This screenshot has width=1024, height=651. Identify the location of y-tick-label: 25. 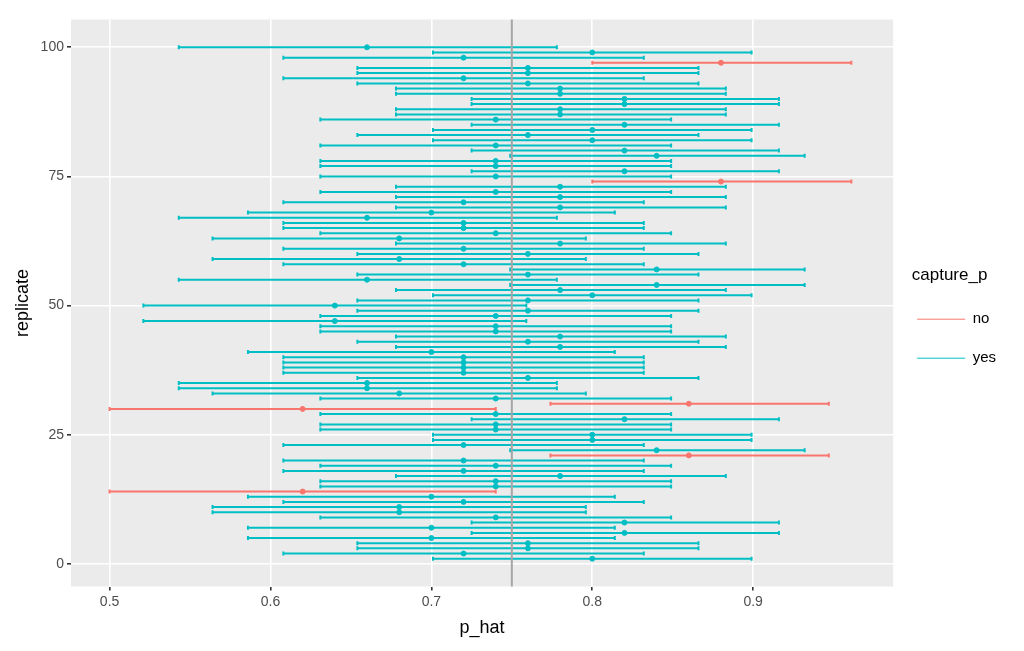
(56, 433).